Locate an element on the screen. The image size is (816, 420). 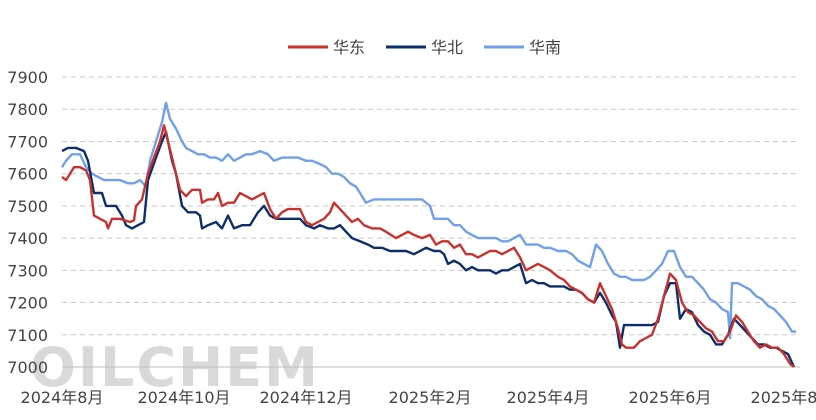
y-tick-label: 7100 is located at coordinates (27, 335).